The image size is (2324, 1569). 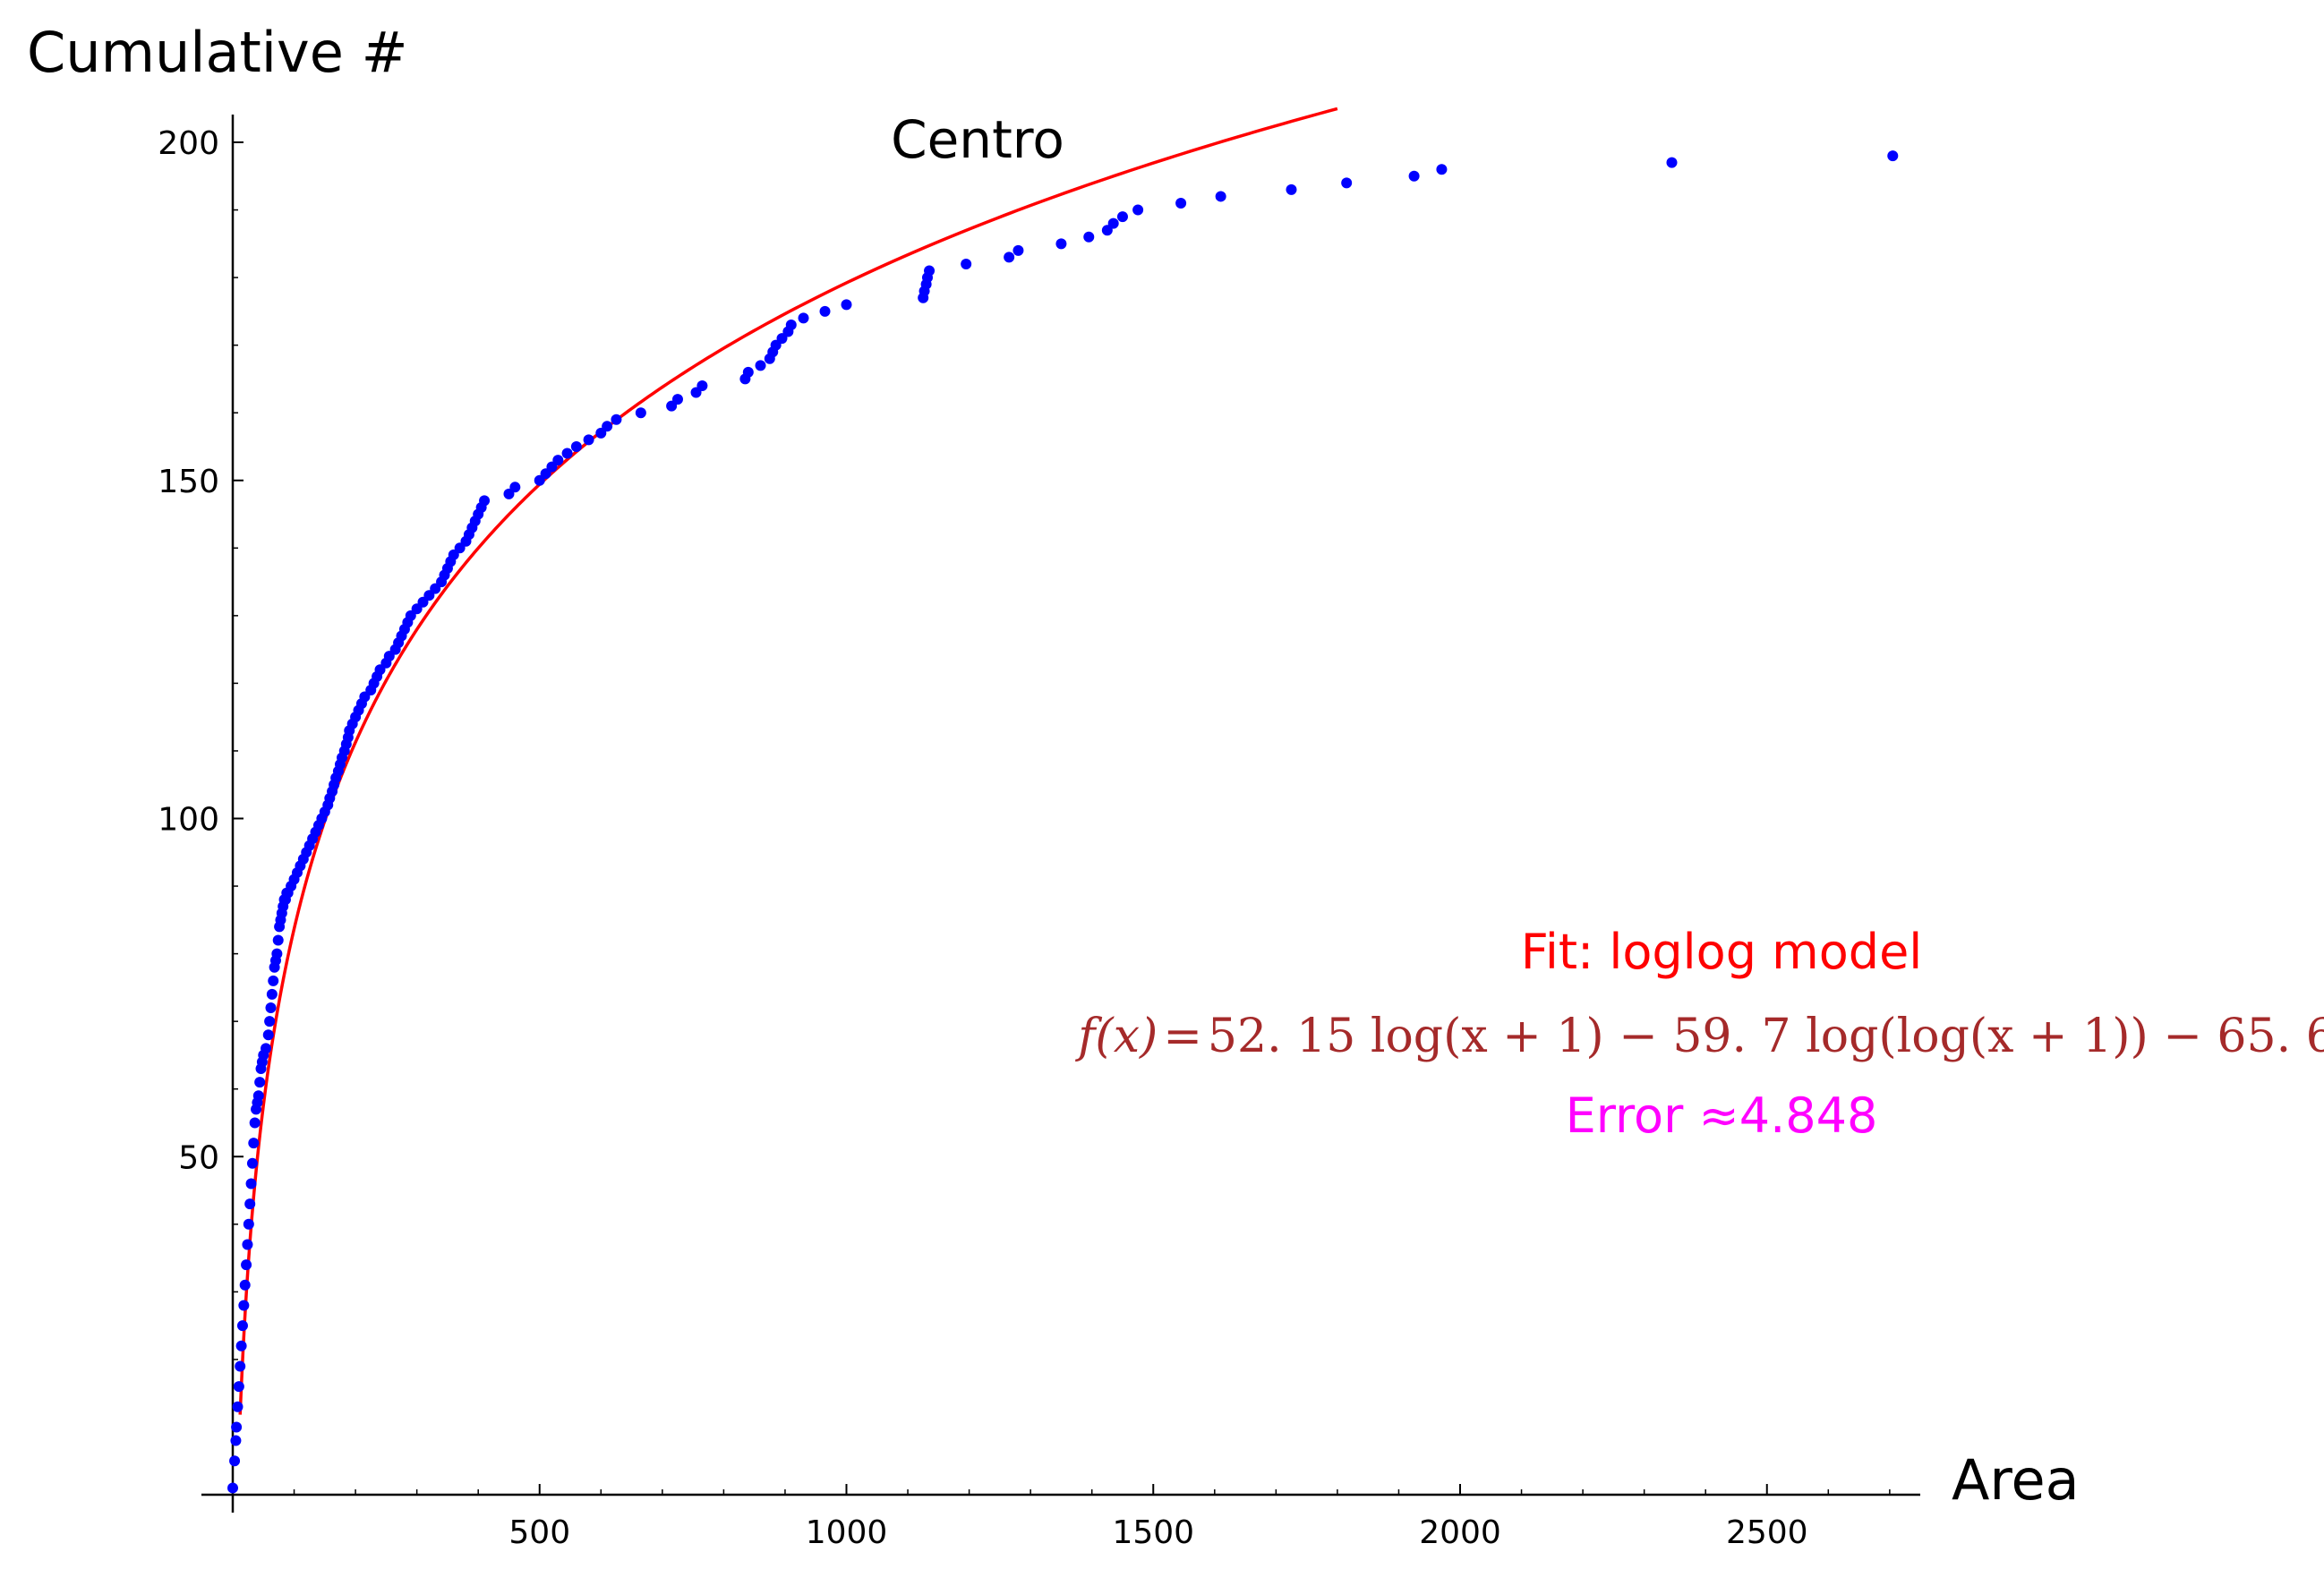 What do you see at coordinates (188, 820) in the screenshot?
I see `y-tick-label: 100` at bounding box center [188, 820].